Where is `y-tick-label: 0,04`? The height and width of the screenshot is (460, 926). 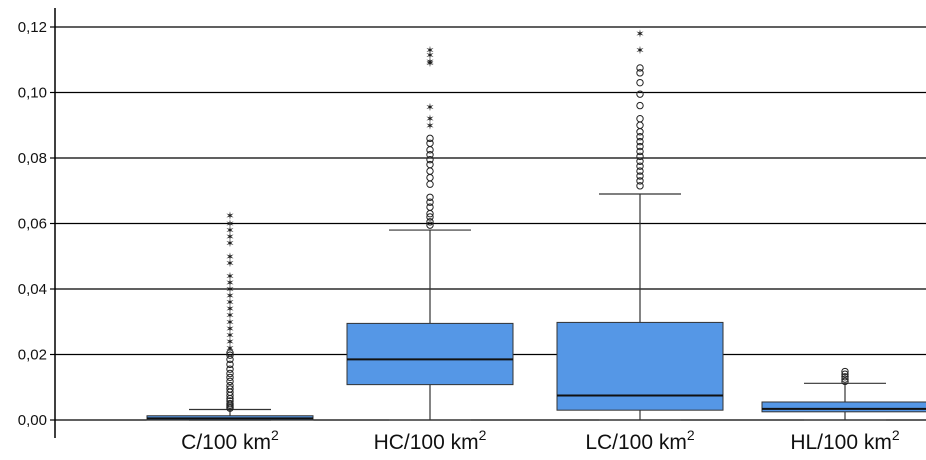 y-tick-label: 0,04 is located at coordinates (32, 289).